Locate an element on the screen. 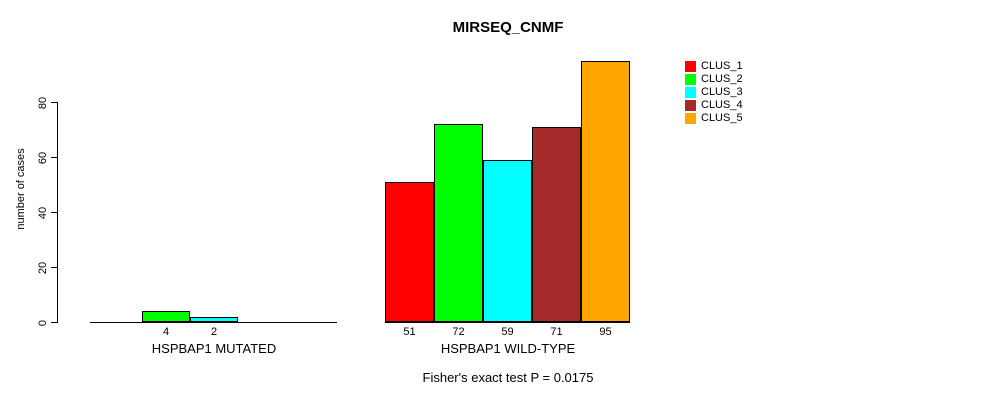 The image size is (990, 400). fisher-test-annotation: Fisher's exact test P = 0.0175 is located at coordinates (508, 377).